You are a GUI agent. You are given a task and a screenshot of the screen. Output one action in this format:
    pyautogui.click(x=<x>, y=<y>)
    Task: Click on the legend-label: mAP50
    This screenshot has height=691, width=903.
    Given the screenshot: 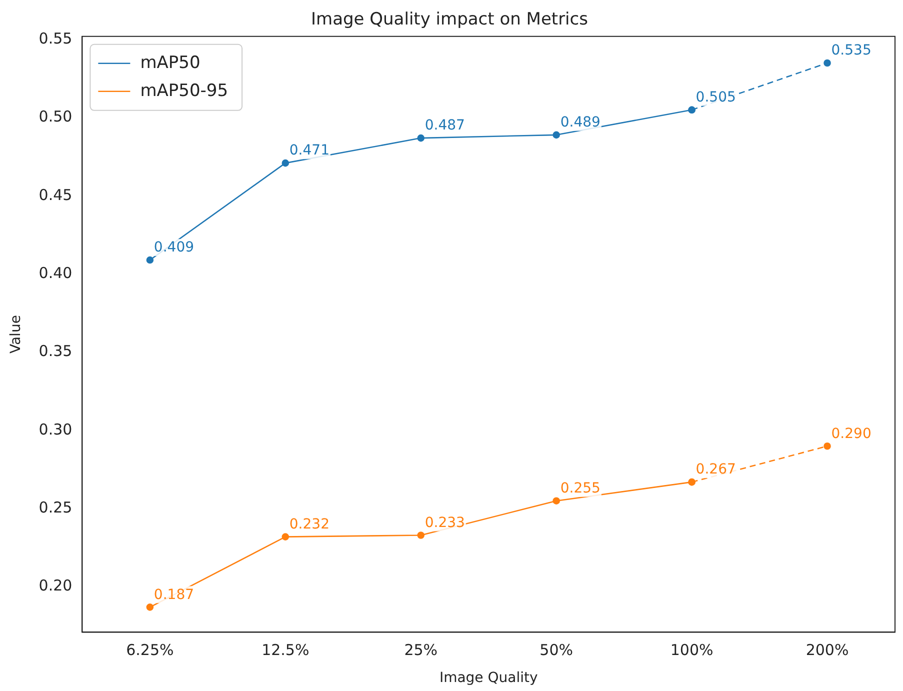 What is the action you would take?
    pyautogui.click(x=170, y=62)
    